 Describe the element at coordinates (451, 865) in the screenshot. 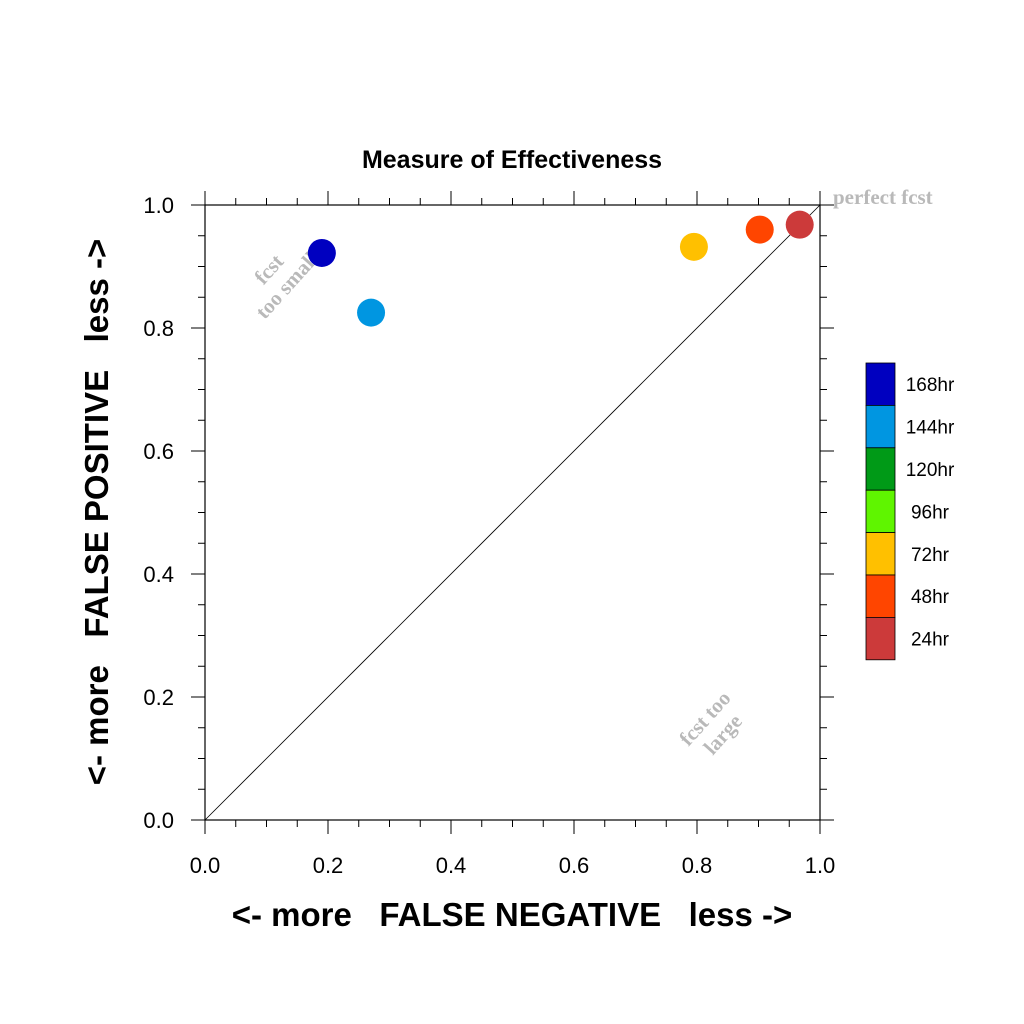

I see `x-tick-label: 0.4` at that location.